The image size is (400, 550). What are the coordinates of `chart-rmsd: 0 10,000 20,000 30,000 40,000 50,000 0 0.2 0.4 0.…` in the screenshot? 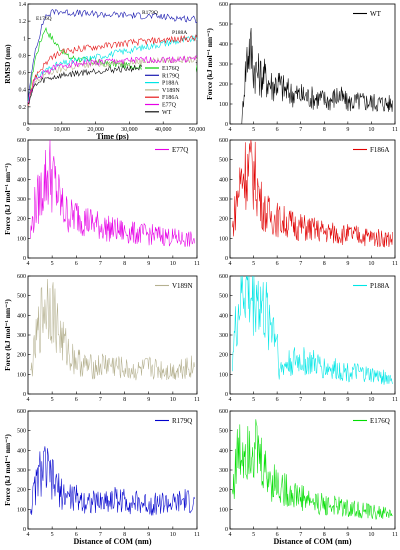 It's located at (104, 71).